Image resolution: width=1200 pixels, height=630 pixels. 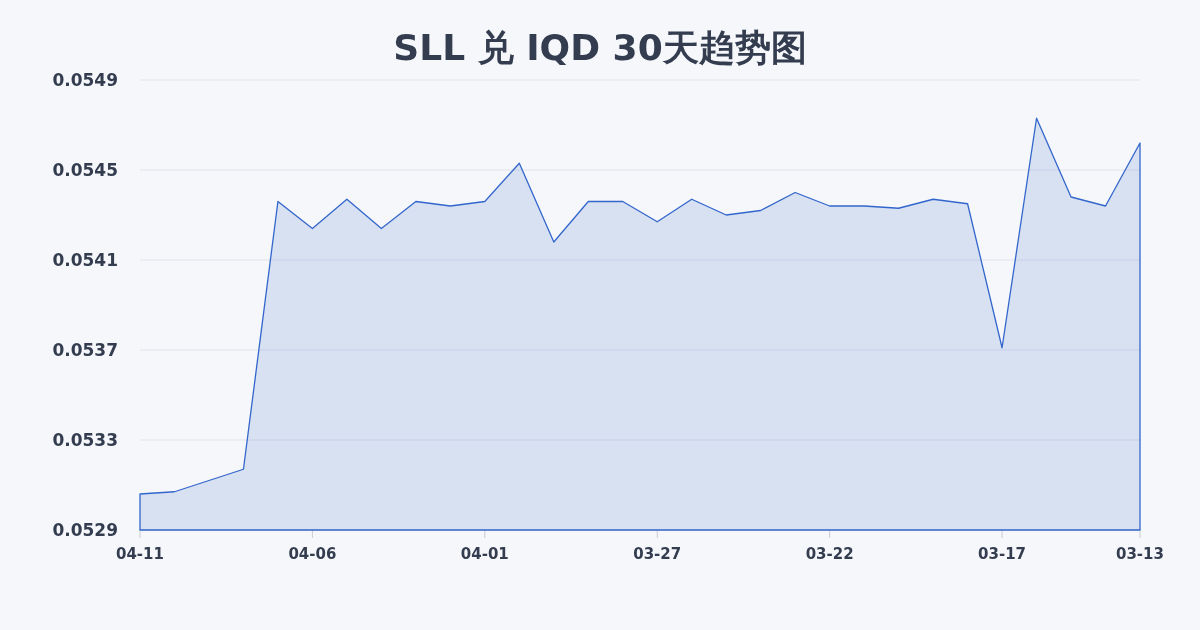 I want to click on y-tick-label: 0.0537, so click(x=85, y=350).